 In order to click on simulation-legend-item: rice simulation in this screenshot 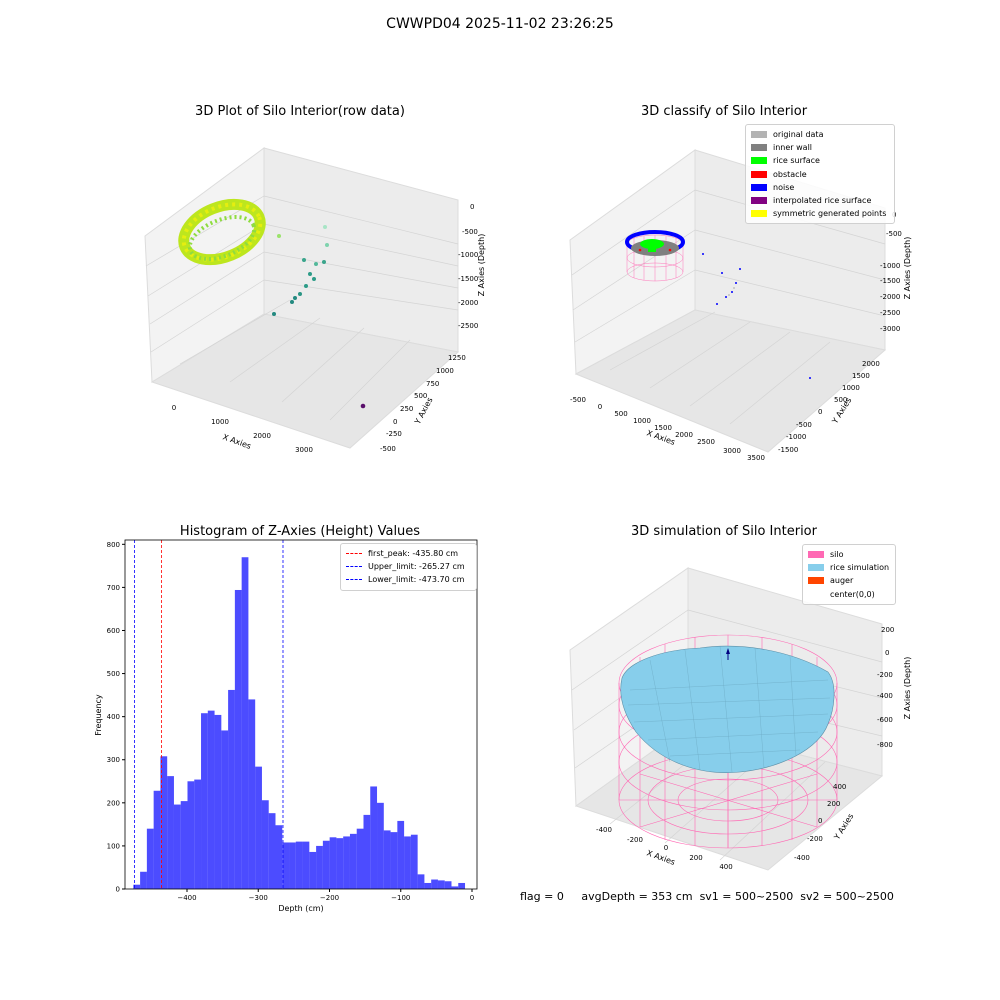, I will do `click(849, 567)`.